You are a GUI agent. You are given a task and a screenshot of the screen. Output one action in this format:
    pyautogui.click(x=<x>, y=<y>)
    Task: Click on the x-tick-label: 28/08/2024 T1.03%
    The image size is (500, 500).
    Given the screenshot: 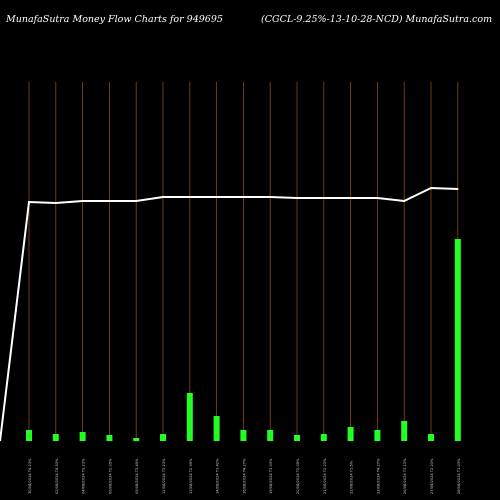 What is the action you would take?
    pyautogui.click(x=459, y=476)
    